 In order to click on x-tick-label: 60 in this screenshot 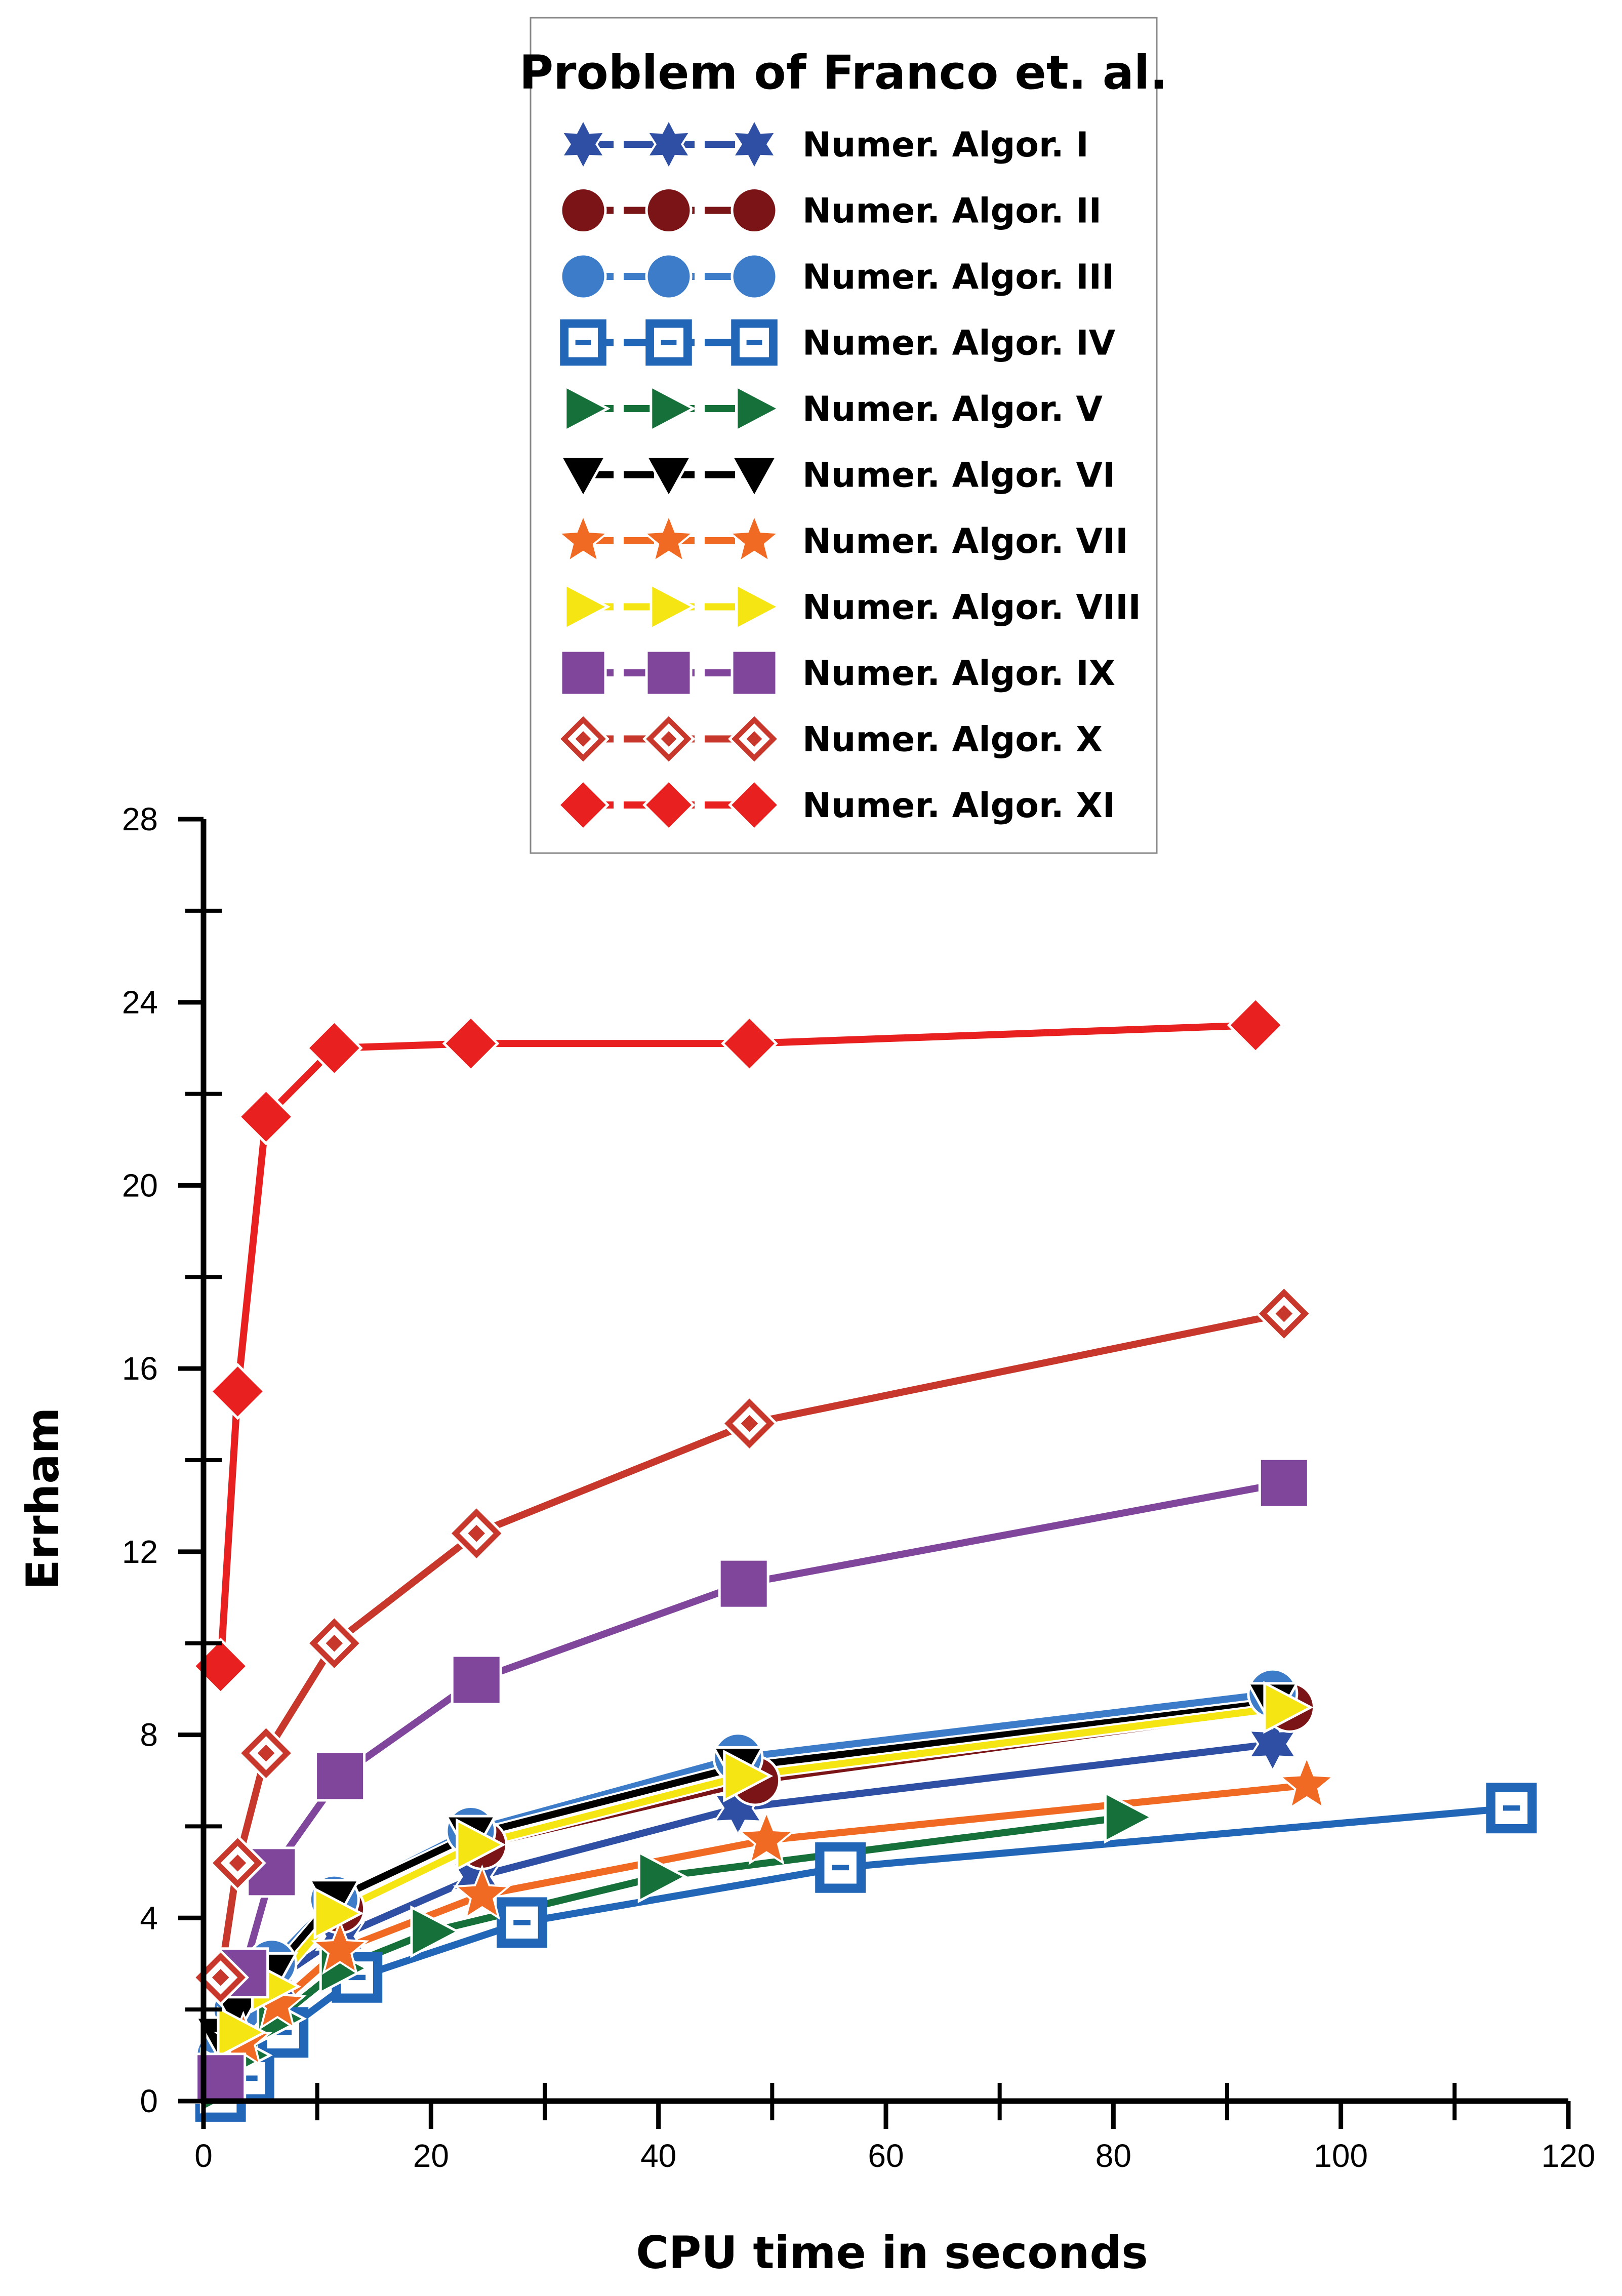, I will do `click(886, 2156)`.